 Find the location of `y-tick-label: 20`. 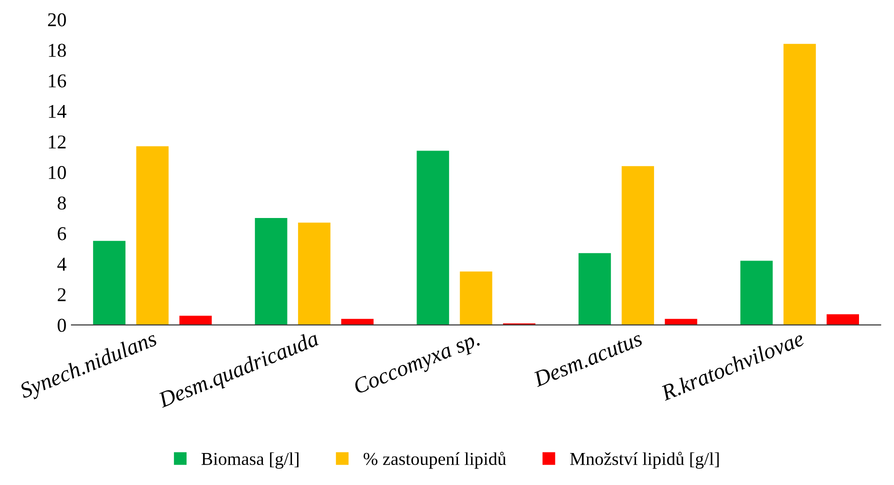

y-tick-label: 20 is located at coordinates (57, 19).